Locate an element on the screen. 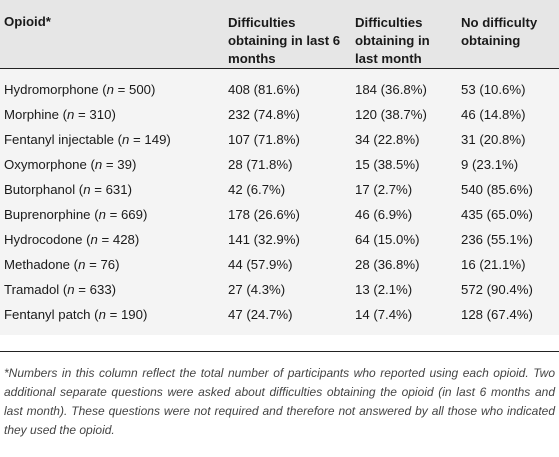  cell-opioid: Butorphanol (n = 631) is located at coordinates (68, 189).